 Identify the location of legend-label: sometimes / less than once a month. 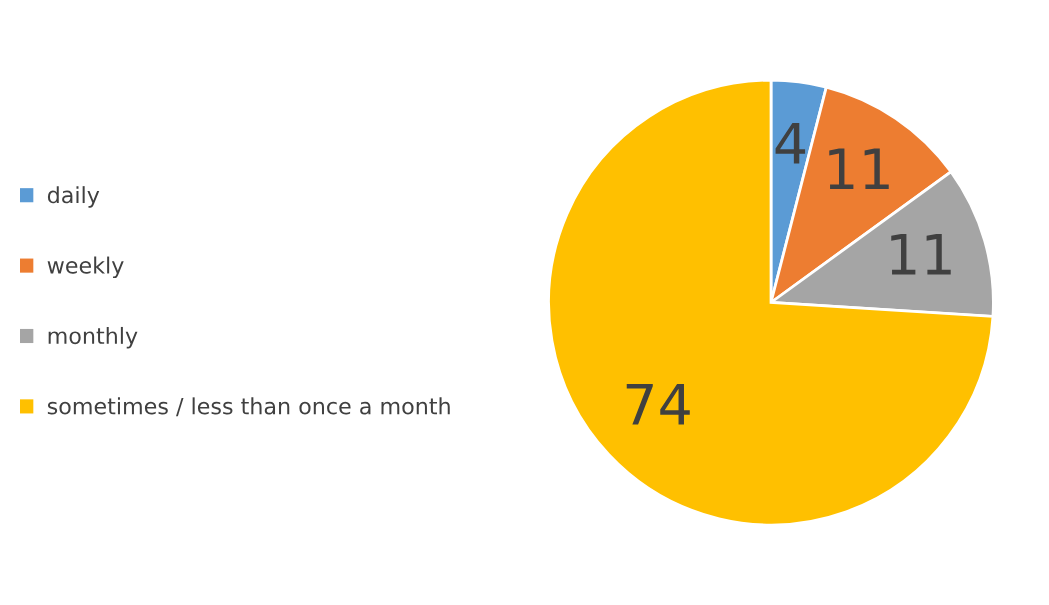
(248, 407).